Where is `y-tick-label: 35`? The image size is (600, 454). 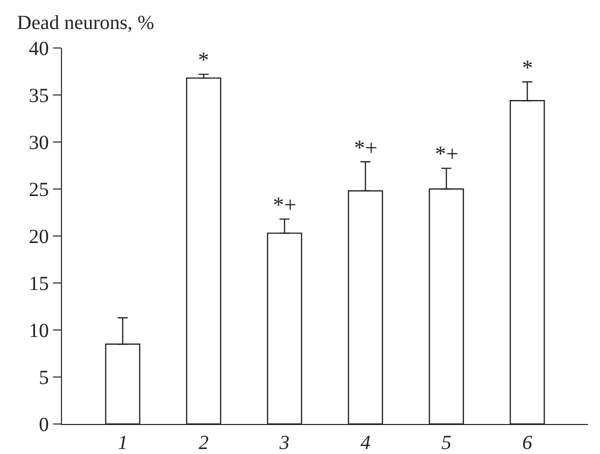 y-tick-label: 35 is located at coordinates (38, 96).